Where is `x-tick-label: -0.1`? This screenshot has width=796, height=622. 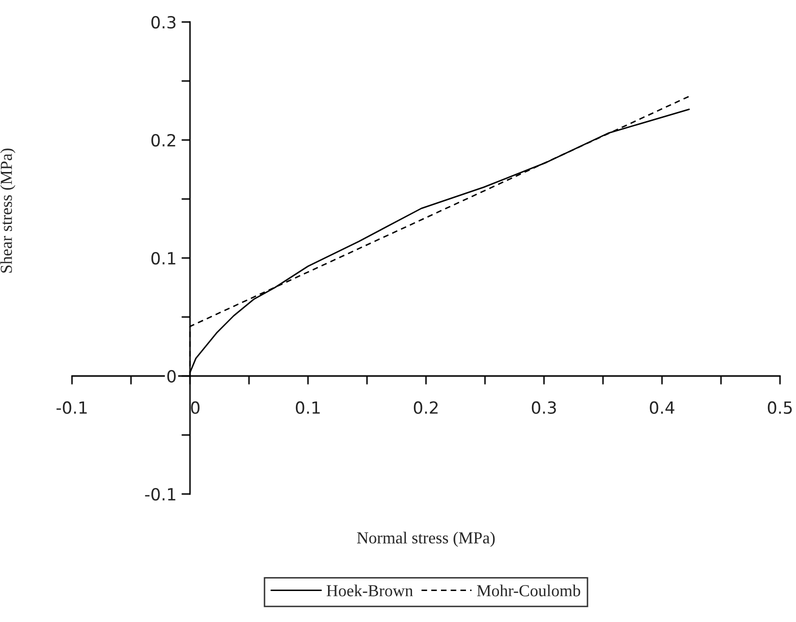 x-tick-label: -0.1 is located at coordinates (71, 407).